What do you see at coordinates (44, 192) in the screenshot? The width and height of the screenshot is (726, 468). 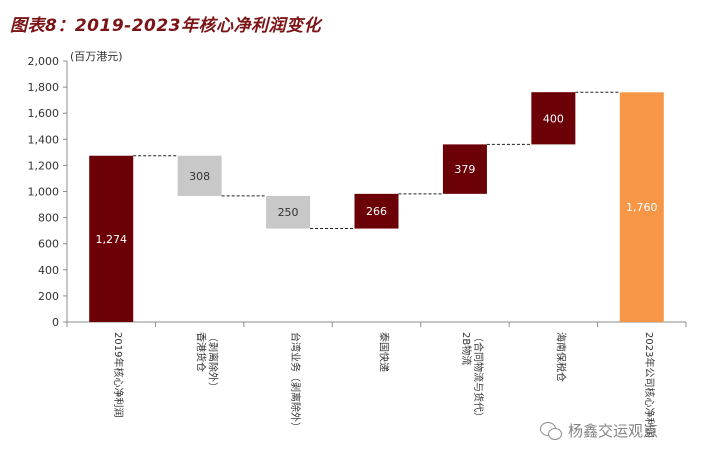 I see `y-tick-label: 1,000` at bounding box center [44, 192].